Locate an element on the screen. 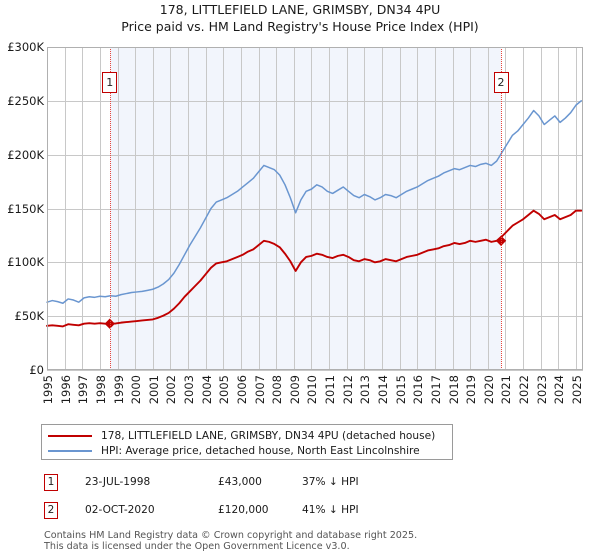  x-tick-label: 2020 is located at coordinates (488, 390).